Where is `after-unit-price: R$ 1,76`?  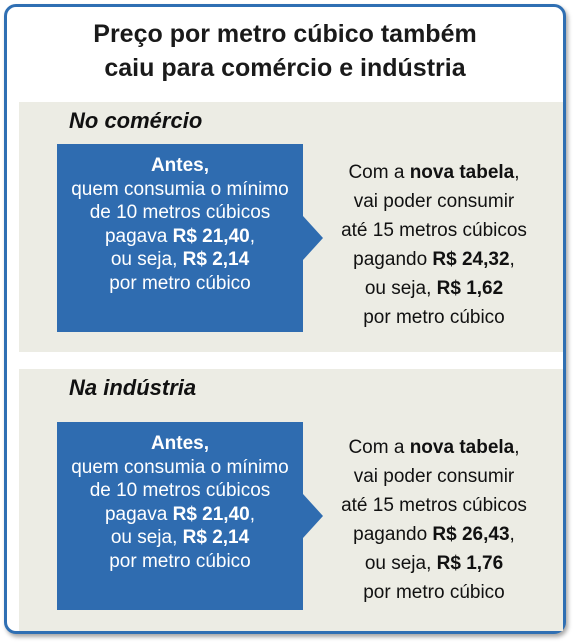 after-unit-price: R$ 1,76 is located at coordinates (470, 563).